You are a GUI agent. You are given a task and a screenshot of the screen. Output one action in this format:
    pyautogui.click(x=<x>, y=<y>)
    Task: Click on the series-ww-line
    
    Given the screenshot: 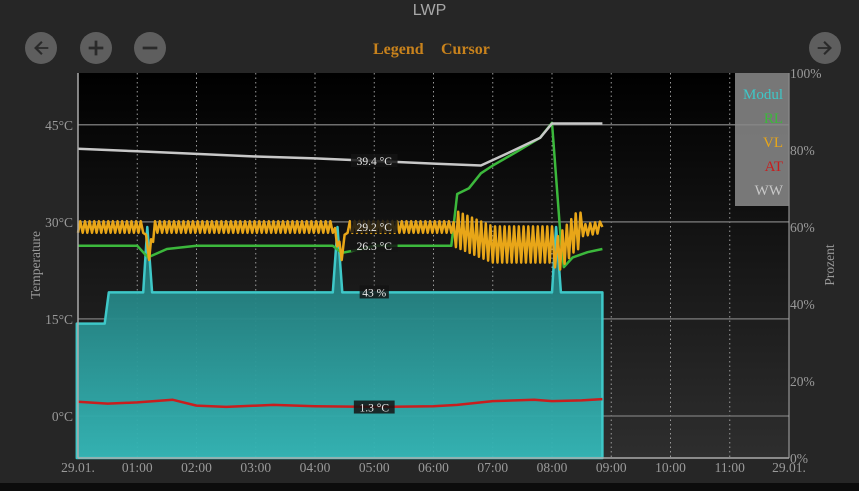 What is the action you would take?
    pyautogui.click(x=340, y=144)
    